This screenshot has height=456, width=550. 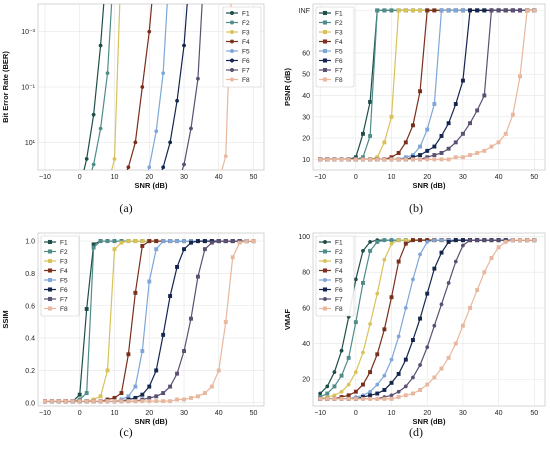 What do you see at coordinates (427, 319) in the screenshot?
I see `plot-series-group` at bounding box center [427, 319].